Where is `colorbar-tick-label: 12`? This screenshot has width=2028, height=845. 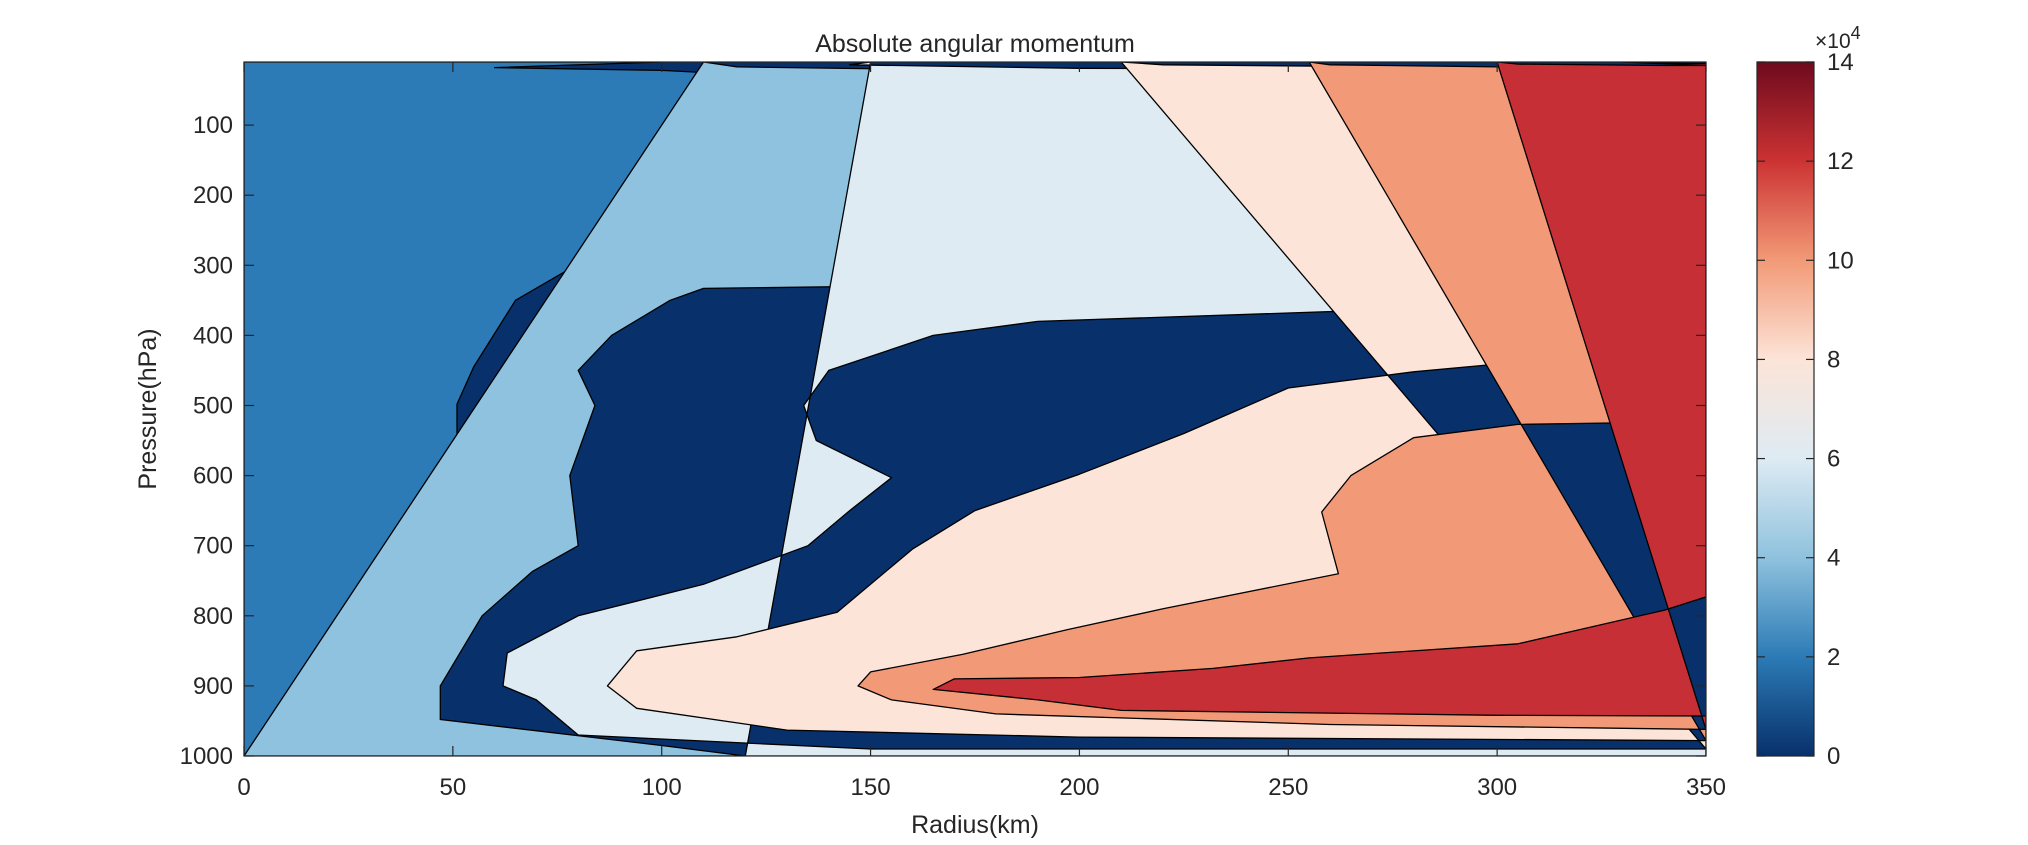
colorbar-tick-label: 12 is located at coordinates (1840, 161).